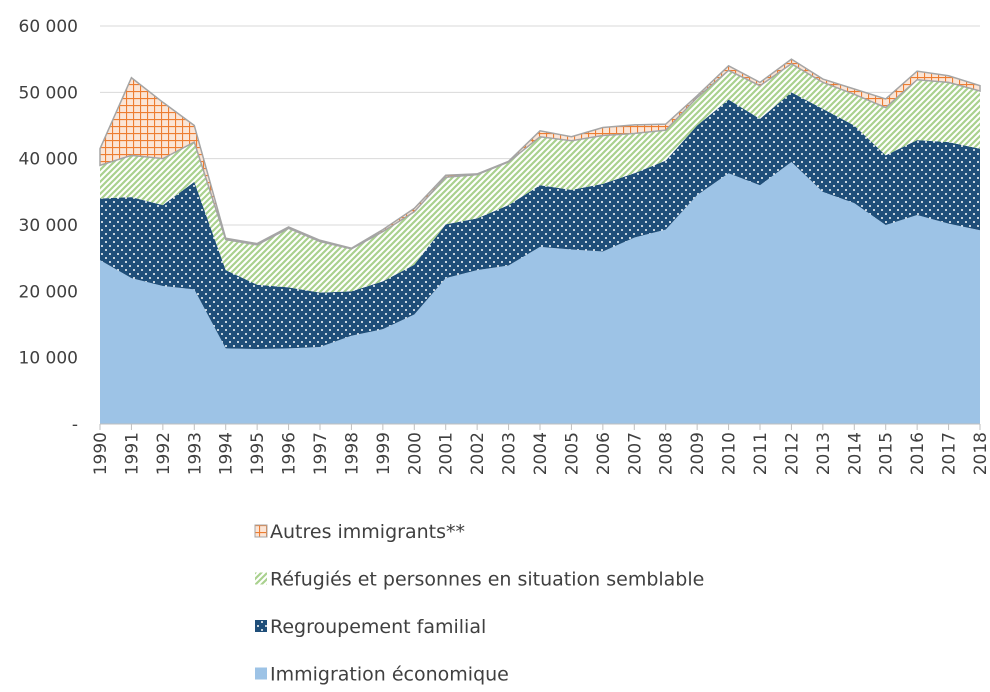 Image resolution: width=990 pixels, height=692 pixels. I want to click on x-tick-label: 1999, so click(384, 453).